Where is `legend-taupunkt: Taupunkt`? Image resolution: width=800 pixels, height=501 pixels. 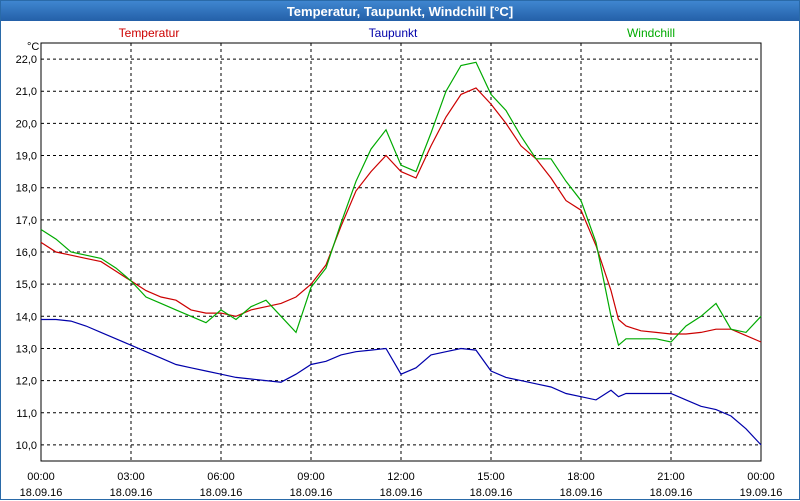
legend-taupunkt: Taupunkt is located at coordinates (393, 33).